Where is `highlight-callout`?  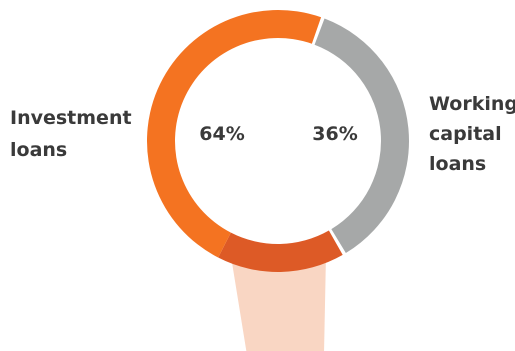
highlight-callout is located at coordinates (278, 301).